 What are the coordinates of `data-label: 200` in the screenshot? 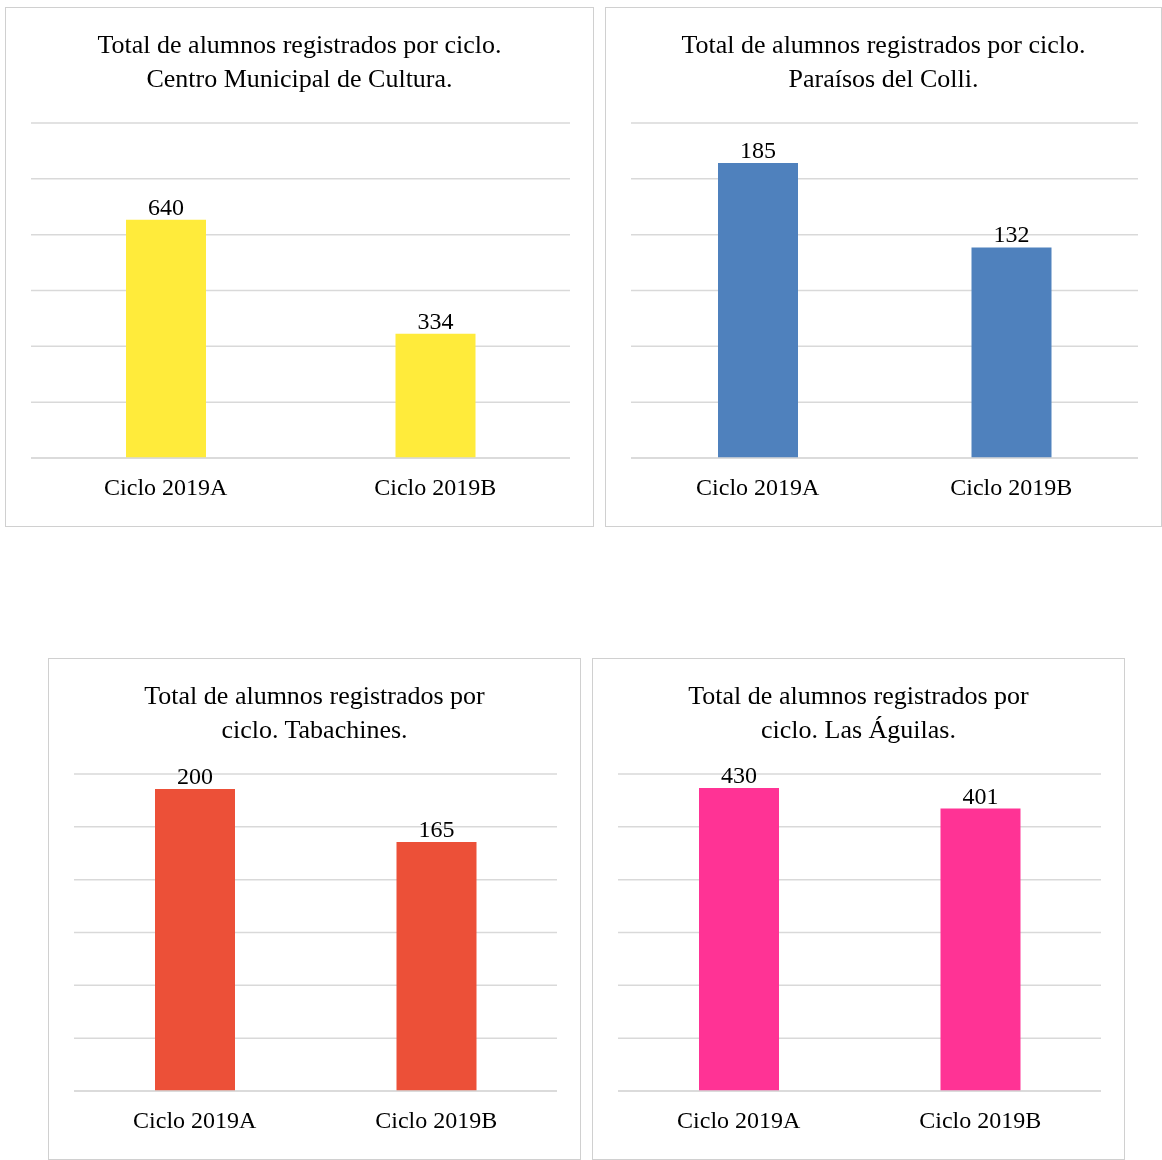 It's located at (195, 776).